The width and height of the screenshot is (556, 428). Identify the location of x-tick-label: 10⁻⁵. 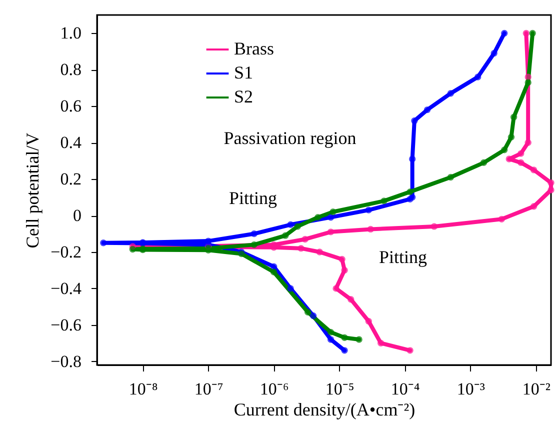
(339, 389).